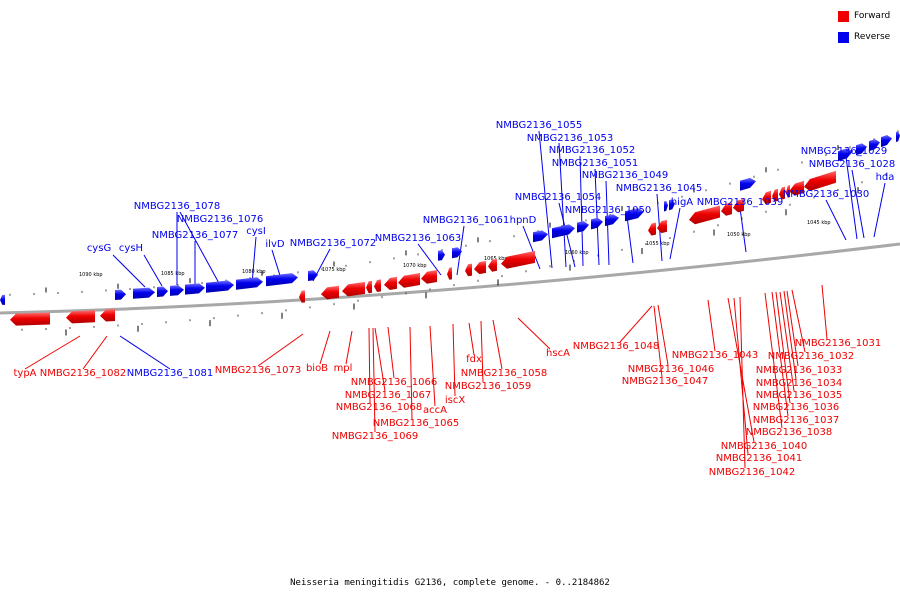 The height and width of the screenshot is (600, 900). What do you see at coordinates (435, 410) in the screenshot?
I see `forward-gene-label: accA` at bounding box center [435, 410].